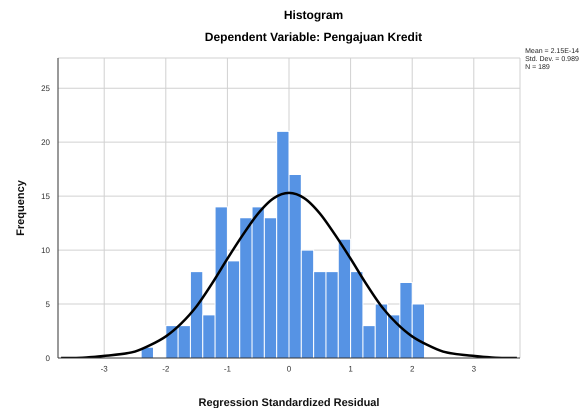 The image size is (587, 417). I want to click on y-tick-label: 25, so click(46, 89).